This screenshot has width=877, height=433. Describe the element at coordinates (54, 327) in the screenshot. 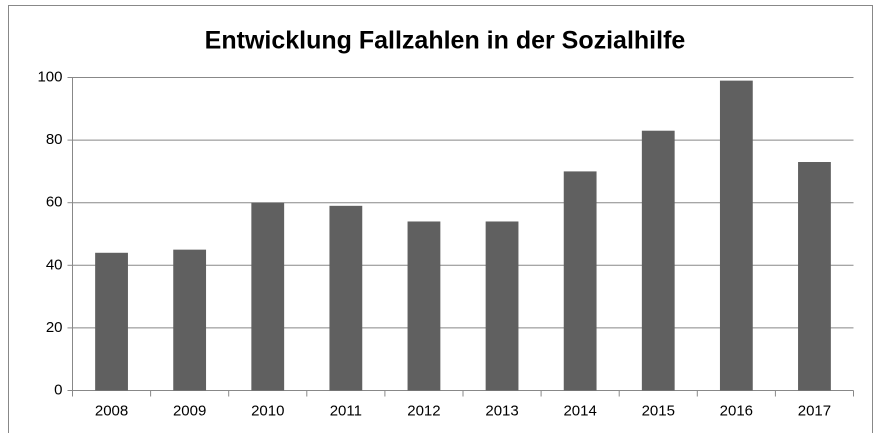

I see `y-tick-label: 20` at that location.